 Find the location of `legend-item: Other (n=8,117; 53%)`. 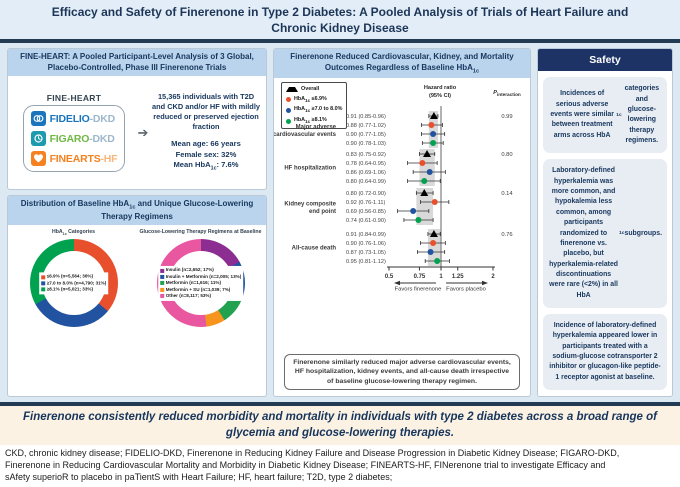

legend-item: Other (n=8,117; 53%) is located at coordinates (200, 296).